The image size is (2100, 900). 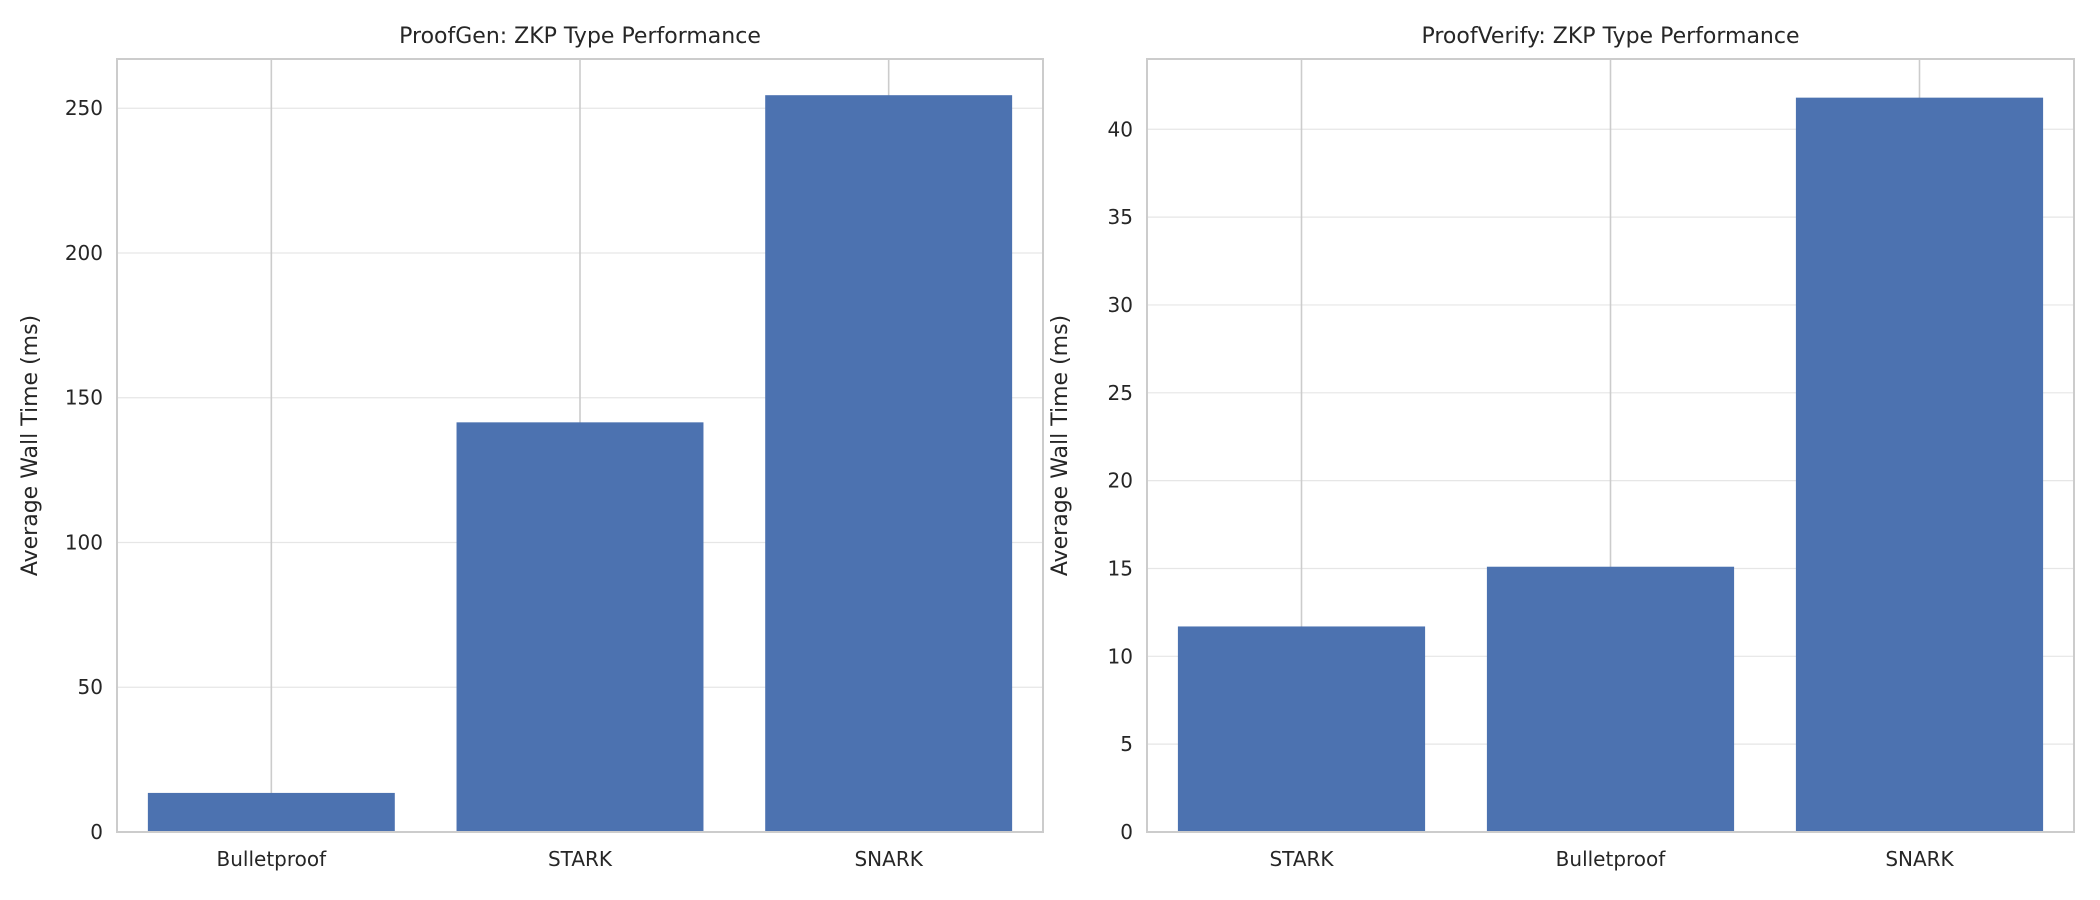 I want to click on chart-title: ProofGen: ZKP Type Performance, so click(x=580, y=36).